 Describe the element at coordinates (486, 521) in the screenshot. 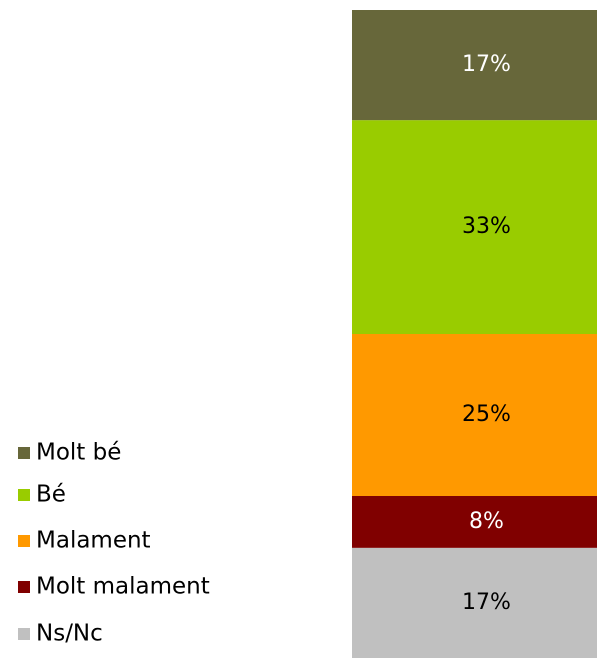

I see `value-label: 8%` at that location.